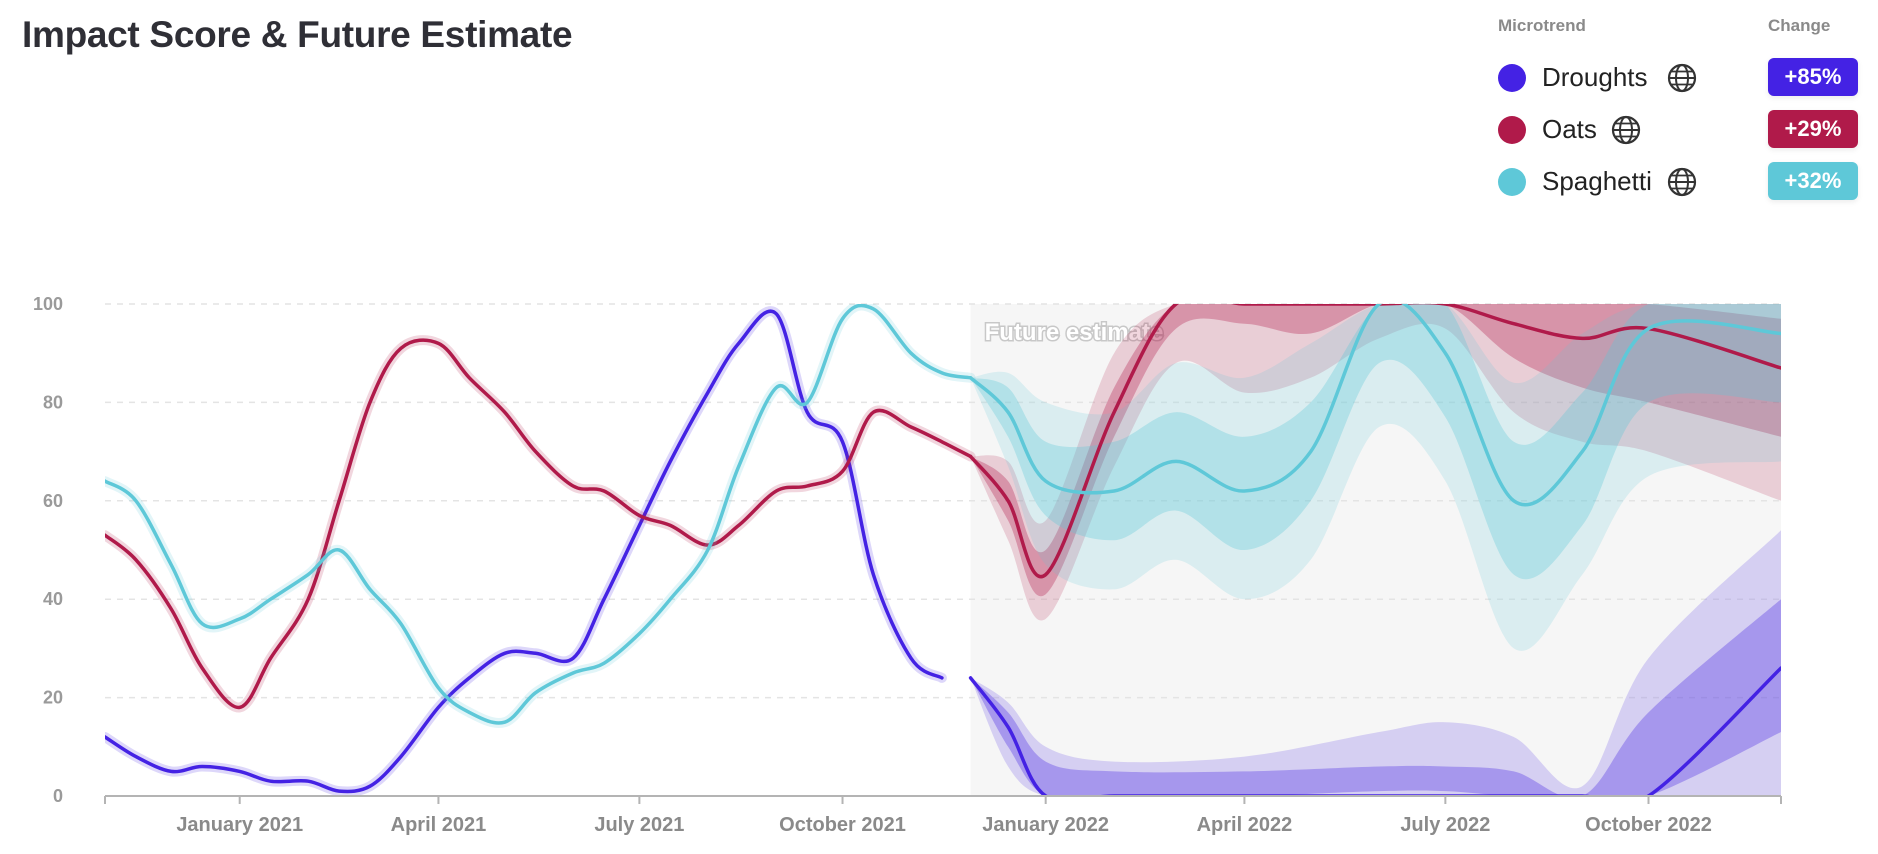  I want to click on spaghetti-forecast-line, so click(1374, 405).